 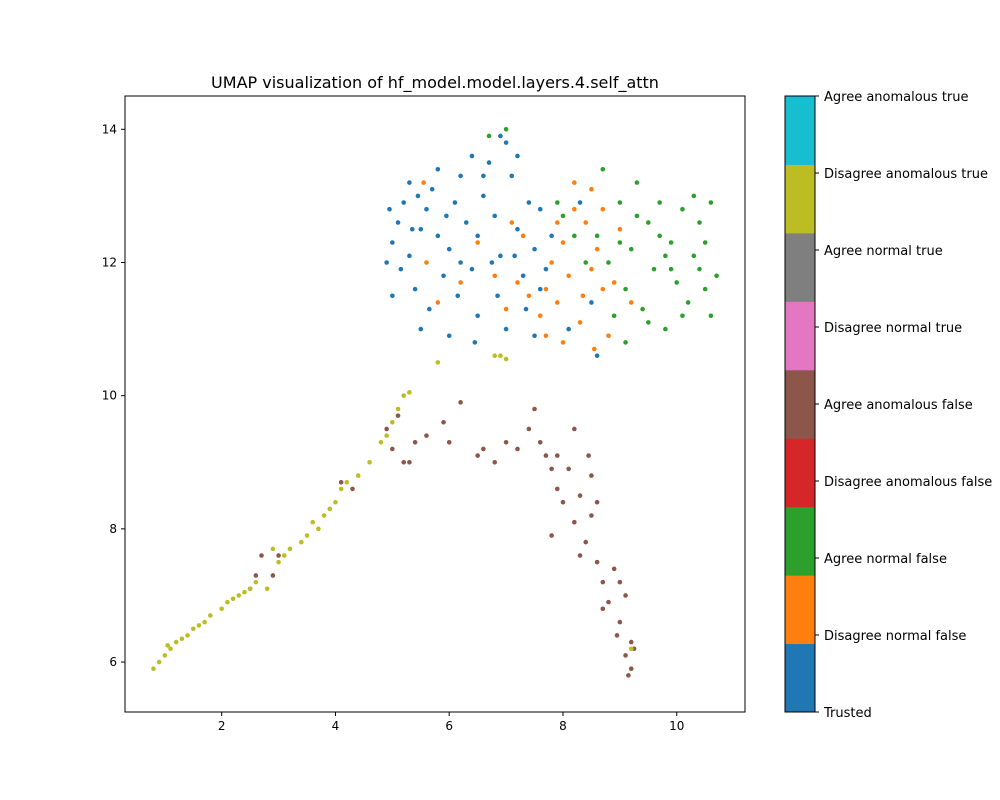 What do you see at coordinates (898, 405) in the screenshot?
I see `colorbar-label: Agree anomalous false` at bounding box center [898, 405].